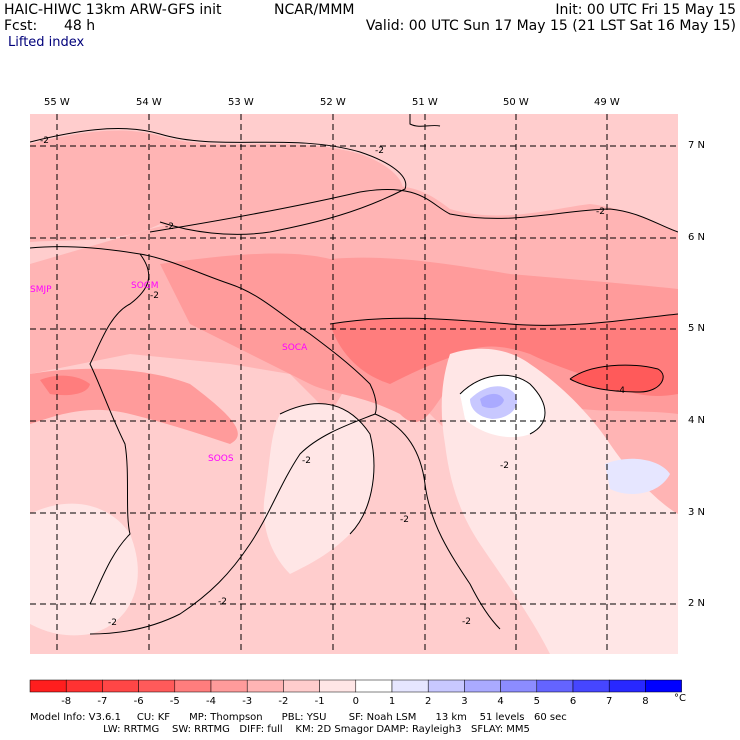  Describe the element at coordinates (320, 701) in the screenshot. I see `colorbar-tick-label: -1` at that location.